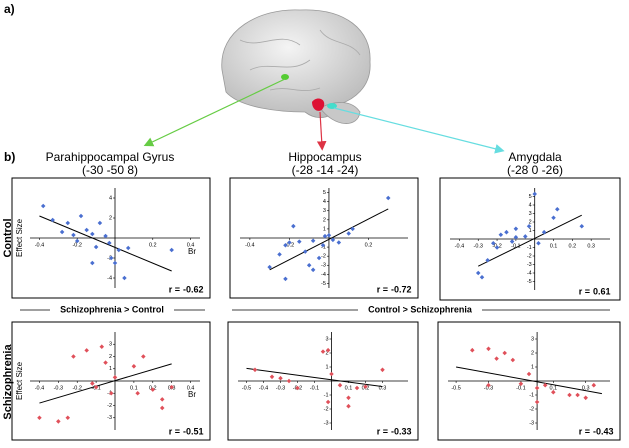 This screenshot has width=629, height=448. I want to click on r-value: 0.61, so click(602, 291).